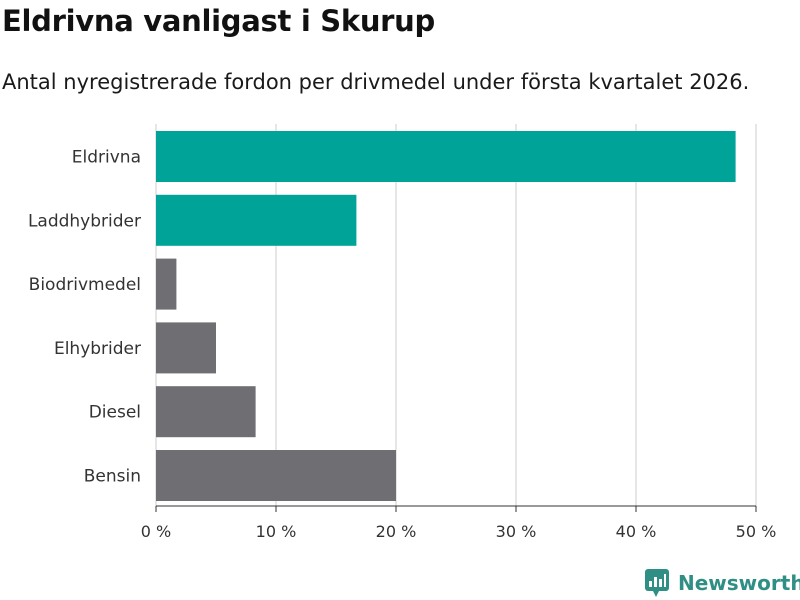  What do you see at coordinates (186, 348) in the screenshot?
I see `bar-elhybrider` at bounding box center [186, 348].